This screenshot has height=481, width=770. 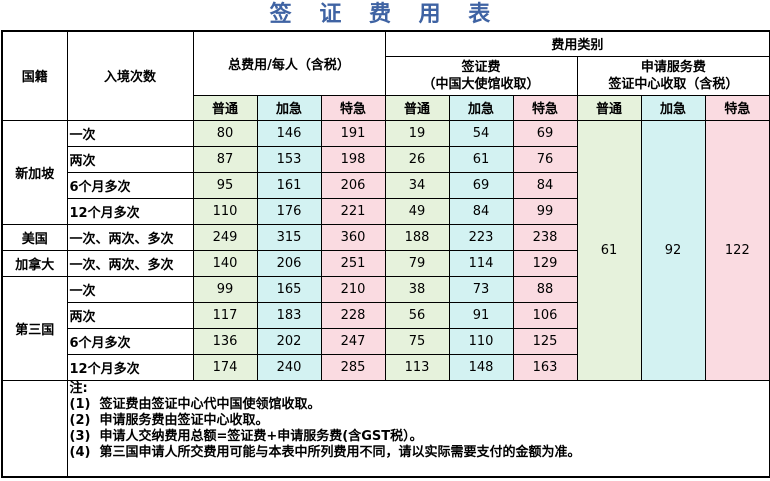 What do you see at coordinates (545, 341) in the screenshot?
I see `visa-fee-urgent: 125` at bounding box center [545, 341].